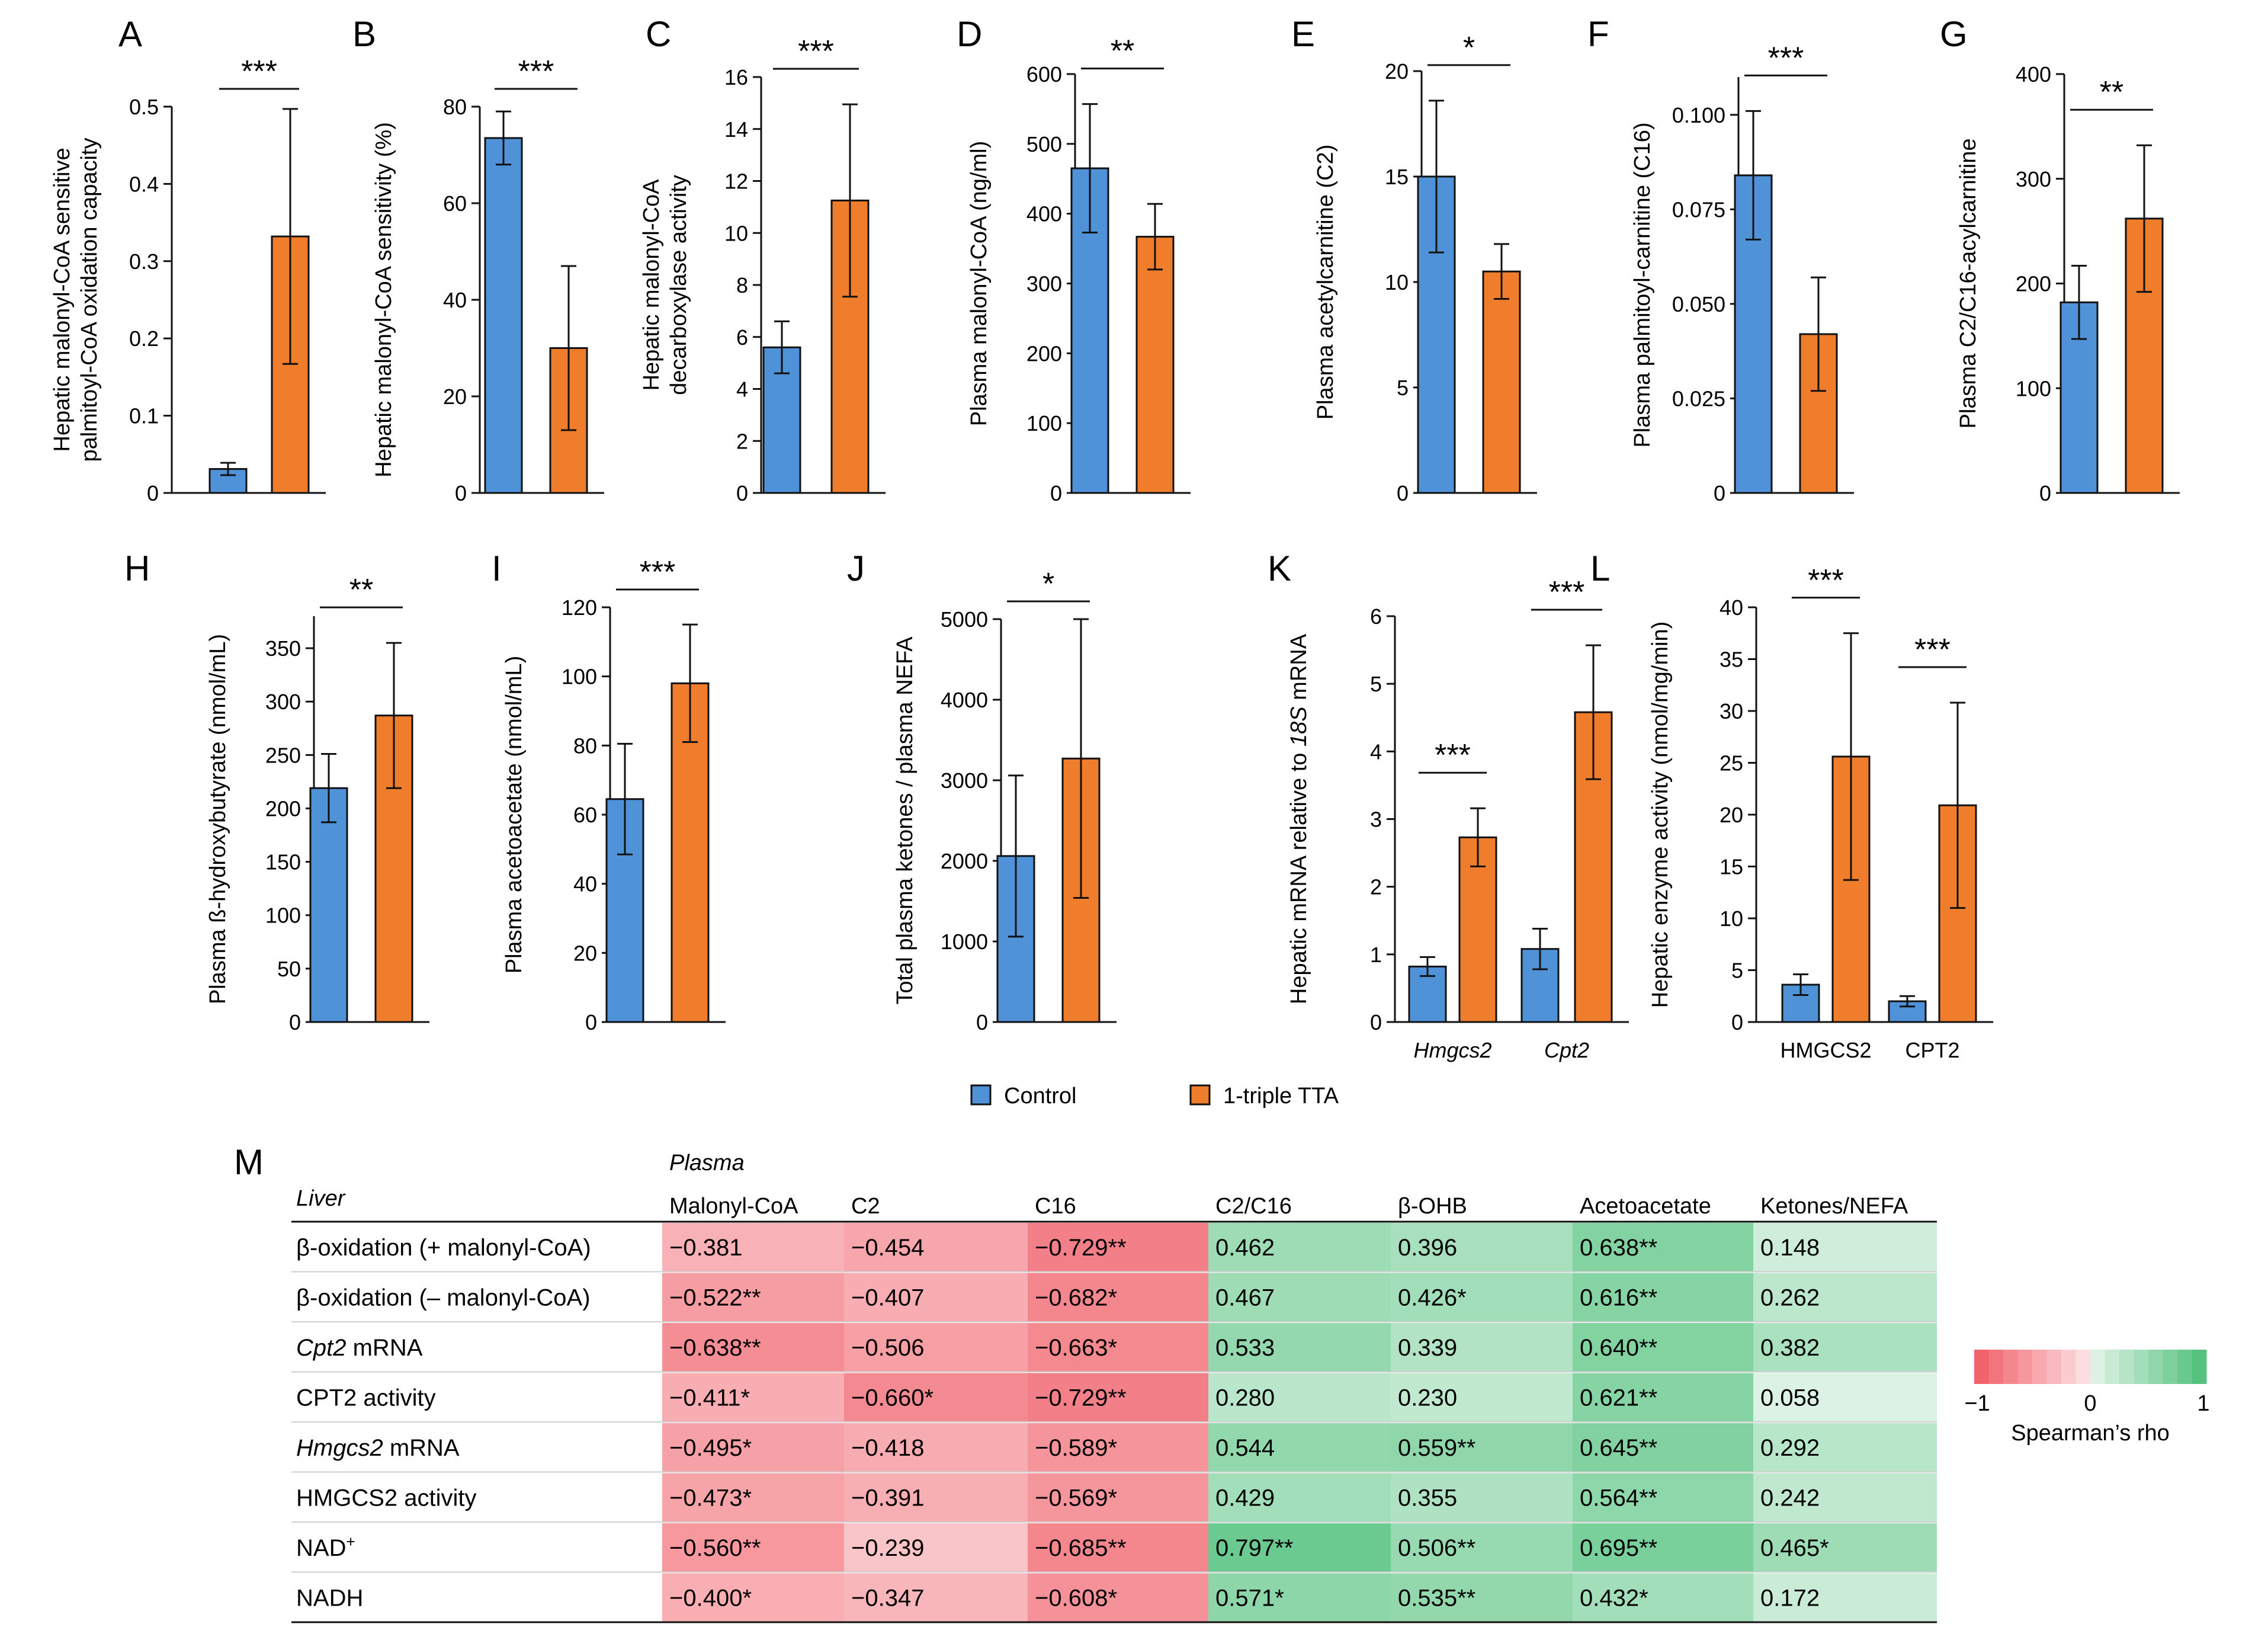 Image resolution: width=2268 pixels, height=1637 pixels. I want to click on y-tick-label: 250, so click(283, 755).